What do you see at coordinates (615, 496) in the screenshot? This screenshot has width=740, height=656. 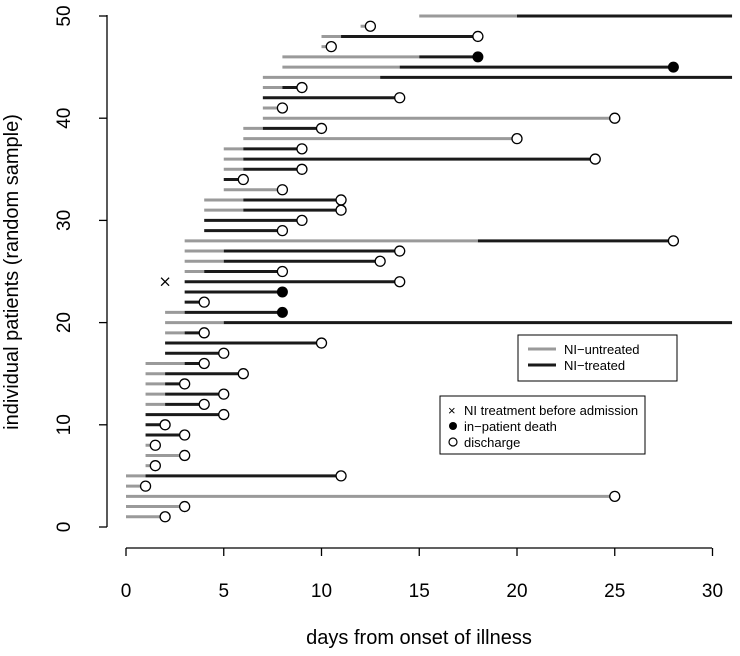 I see `patient-3-discharge-marker` at bounding box center [615, 496].